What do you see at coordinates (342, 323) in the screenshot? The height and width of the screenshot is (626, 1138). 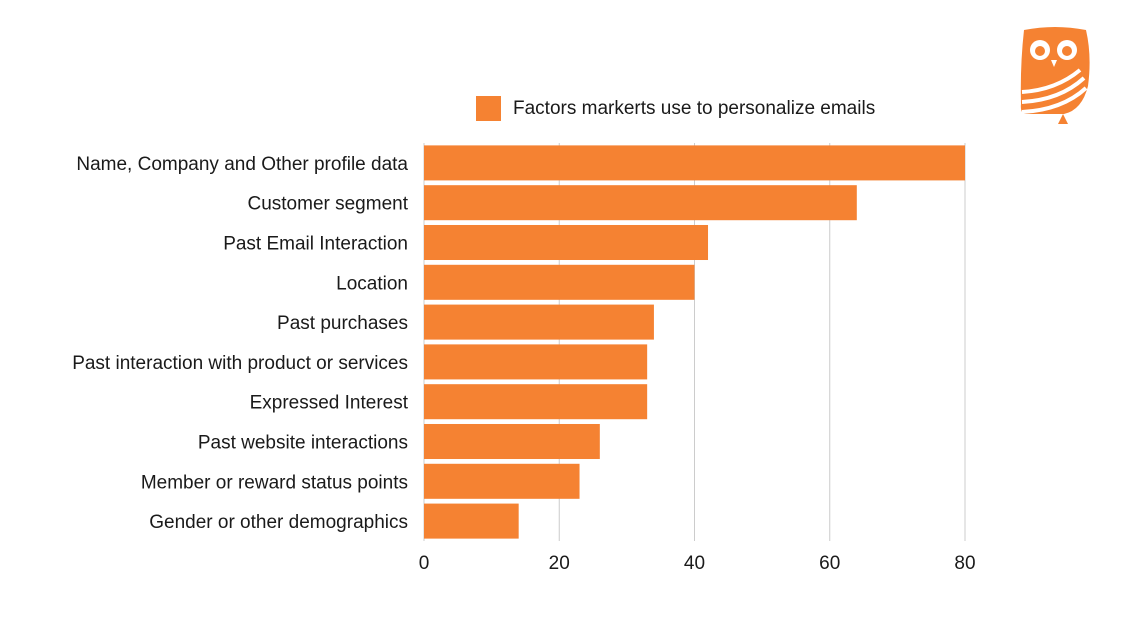 I see `category-label: Past purchases` at bounding box center [342, 323].